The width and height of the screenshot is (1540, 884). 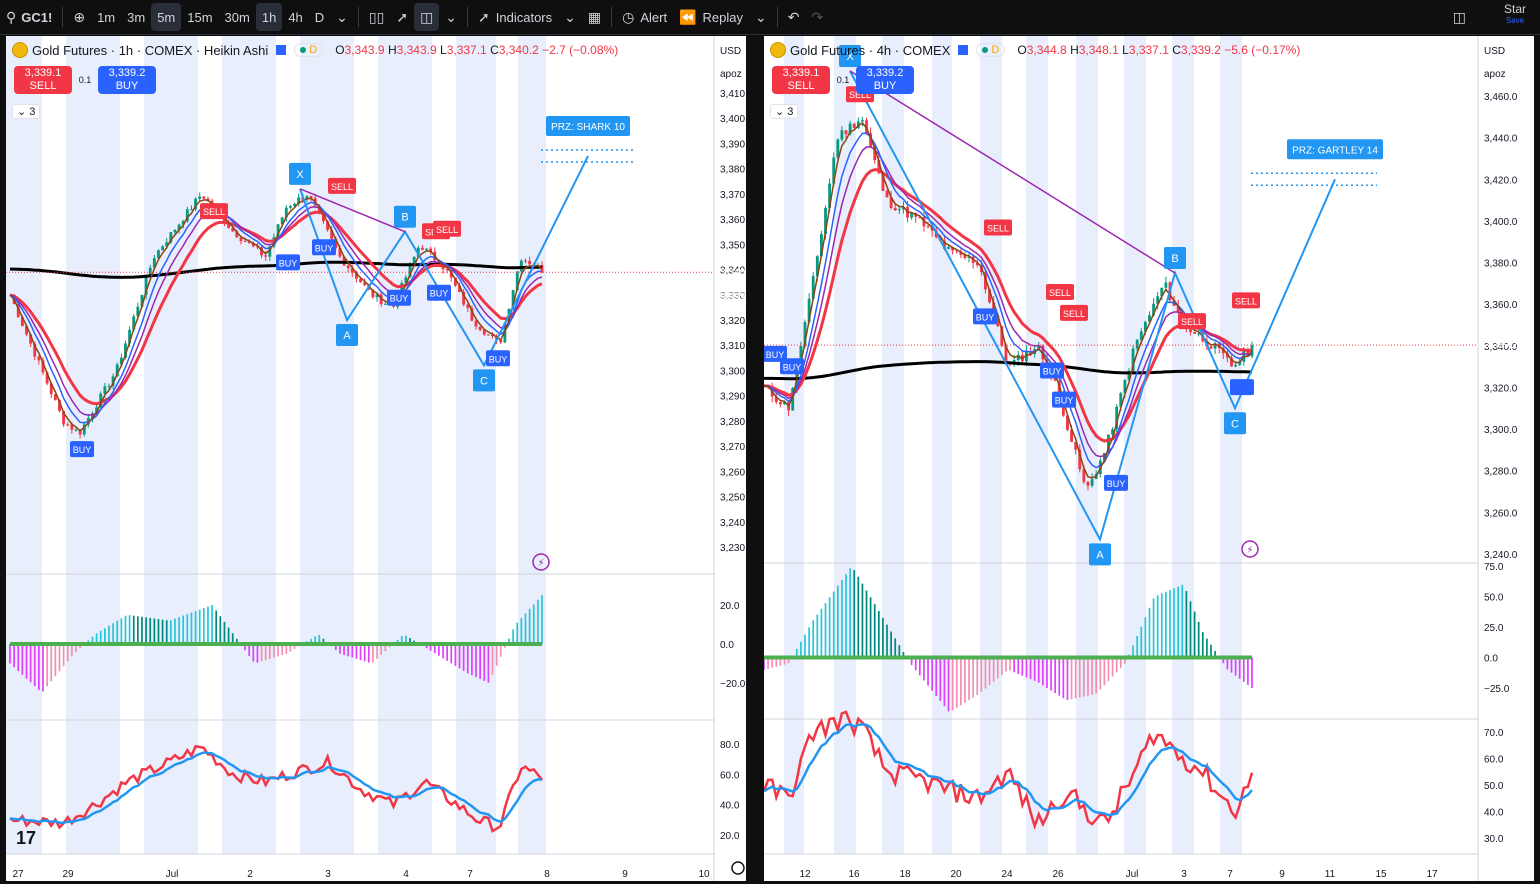 What do you see at coordinates (1007, 874) in the screenshot?
I see `time-tick-label: 24` at bounding box center [1007, 874].